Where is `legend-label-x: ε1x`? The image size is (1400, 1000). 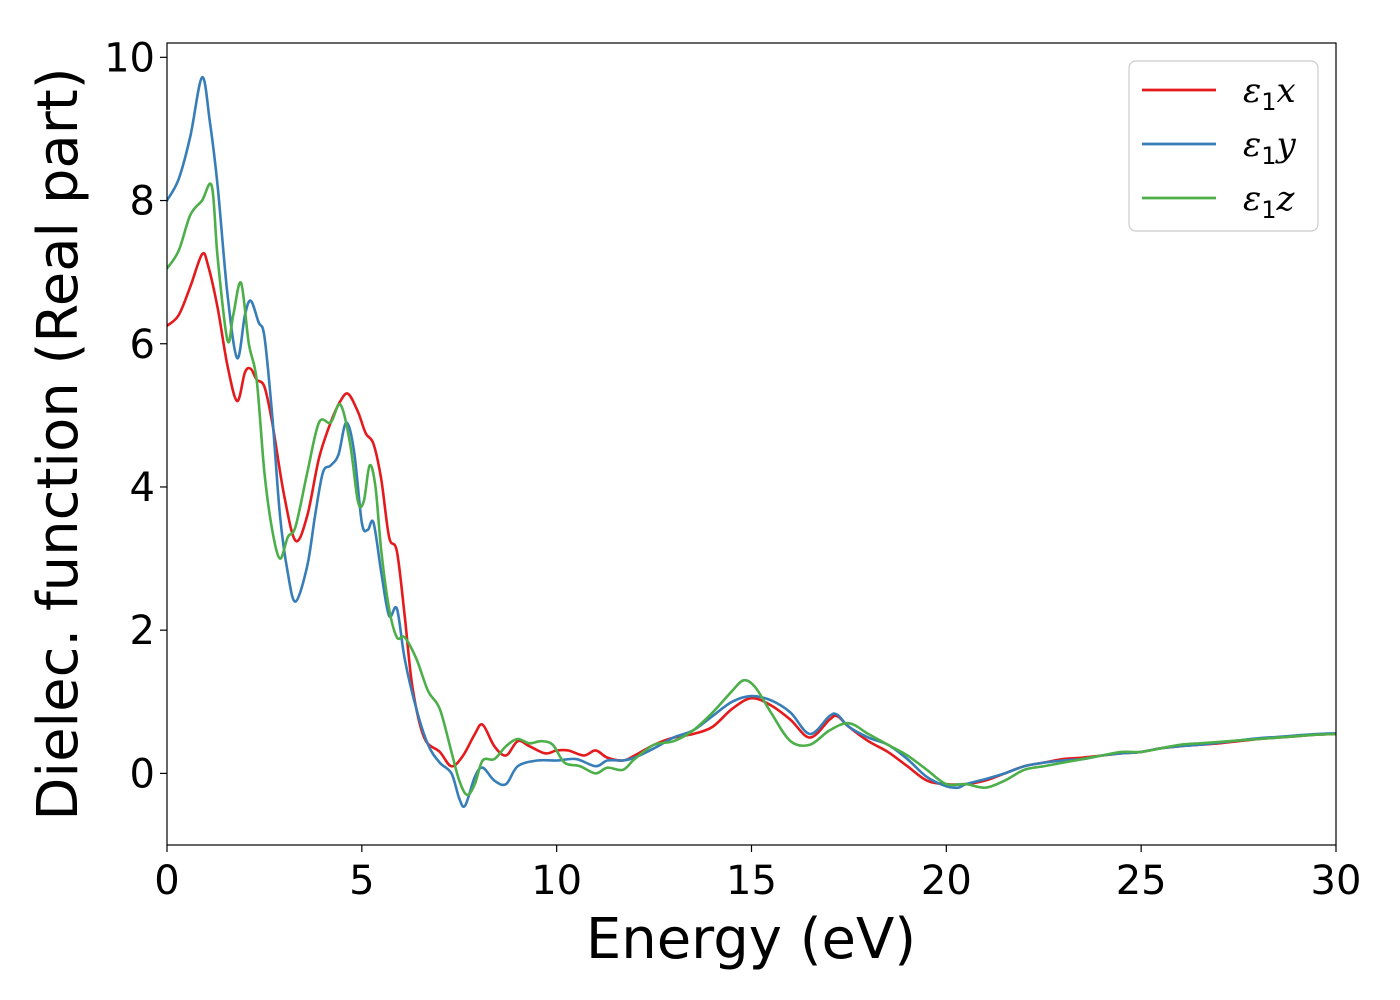
legend-label-x: ε1x is located at coordinates (1269, 93).